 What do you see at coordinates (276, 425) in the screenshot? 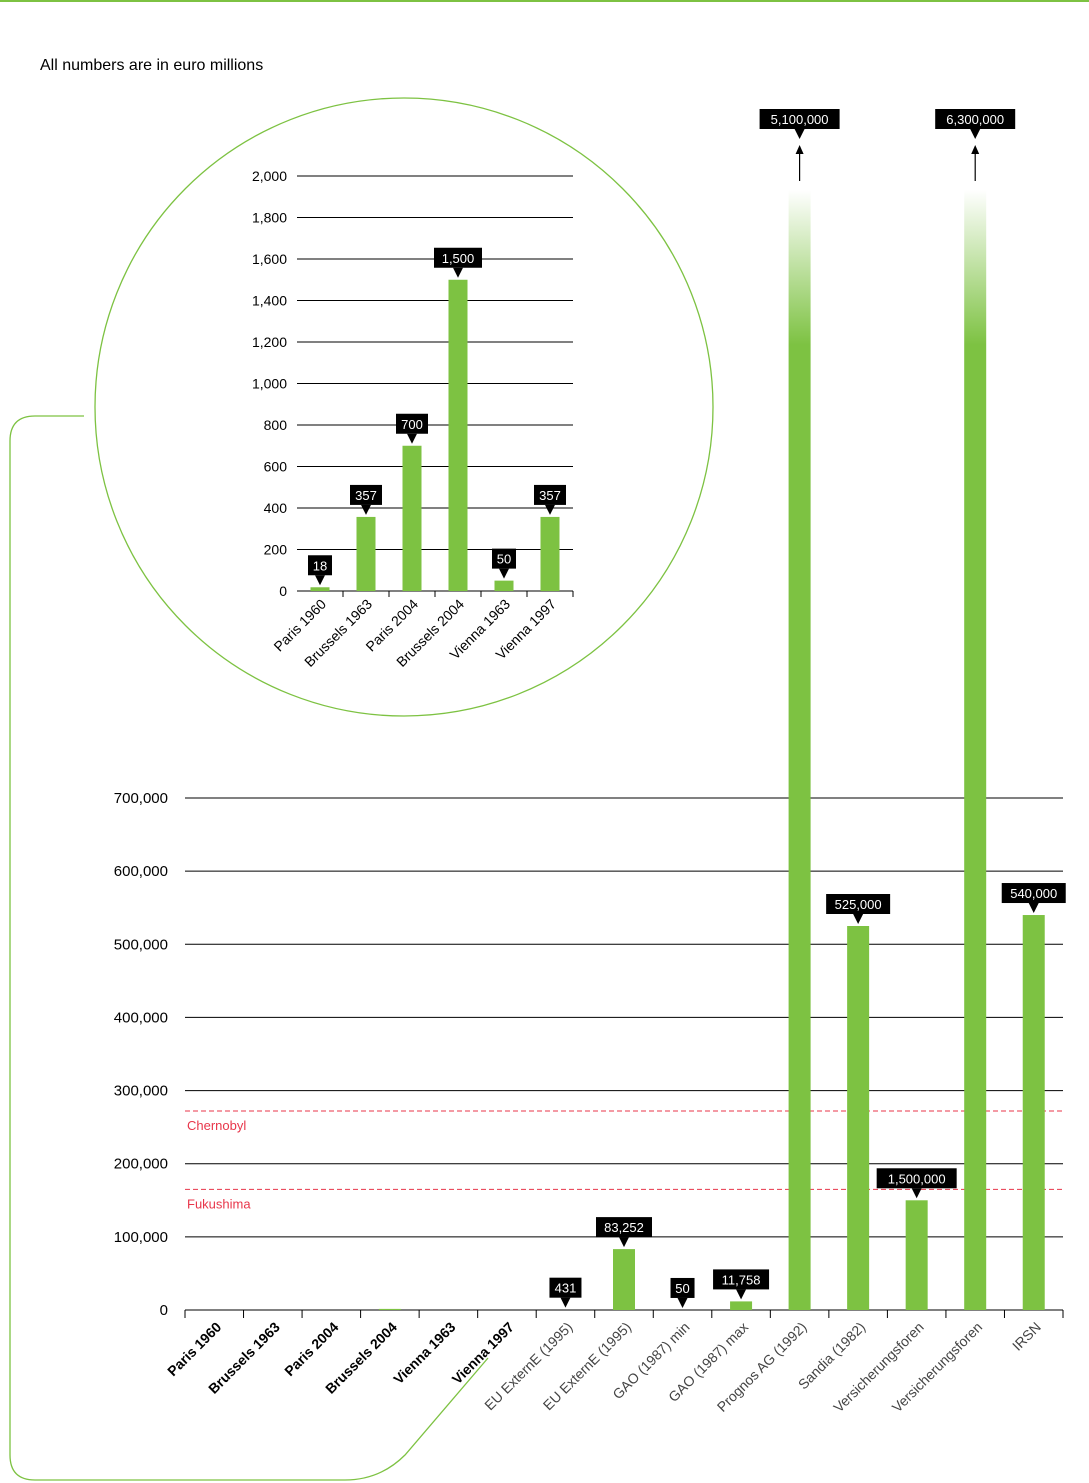
I see `inset-y-tick-label: 800` at bounding box center [276, 425].